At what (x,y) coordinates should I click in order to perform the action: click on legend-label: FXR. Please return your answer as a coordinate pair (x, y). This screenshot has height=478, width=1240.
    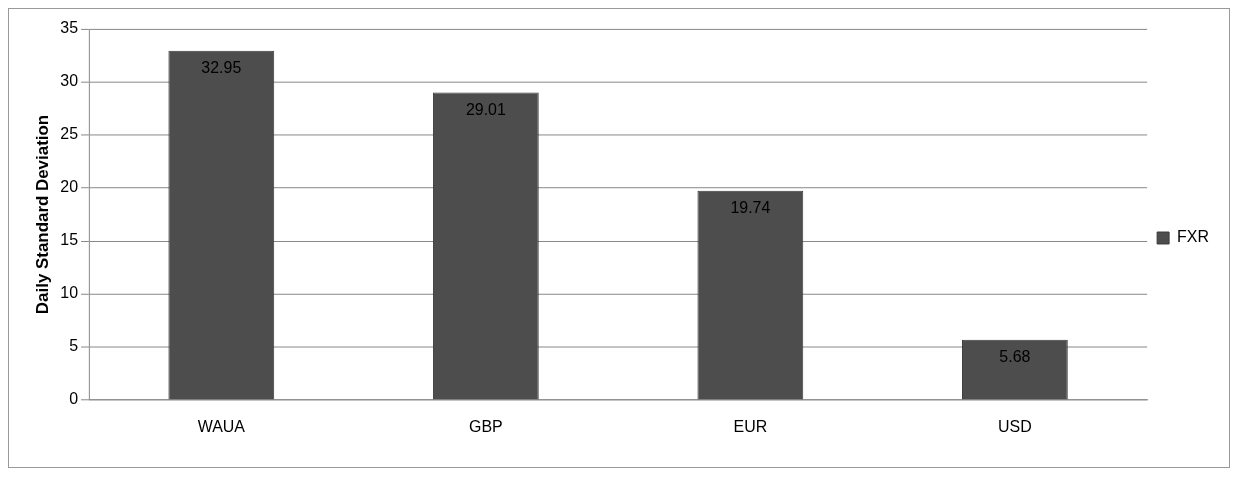
    Looking at the image, I should click on (1193, 237).